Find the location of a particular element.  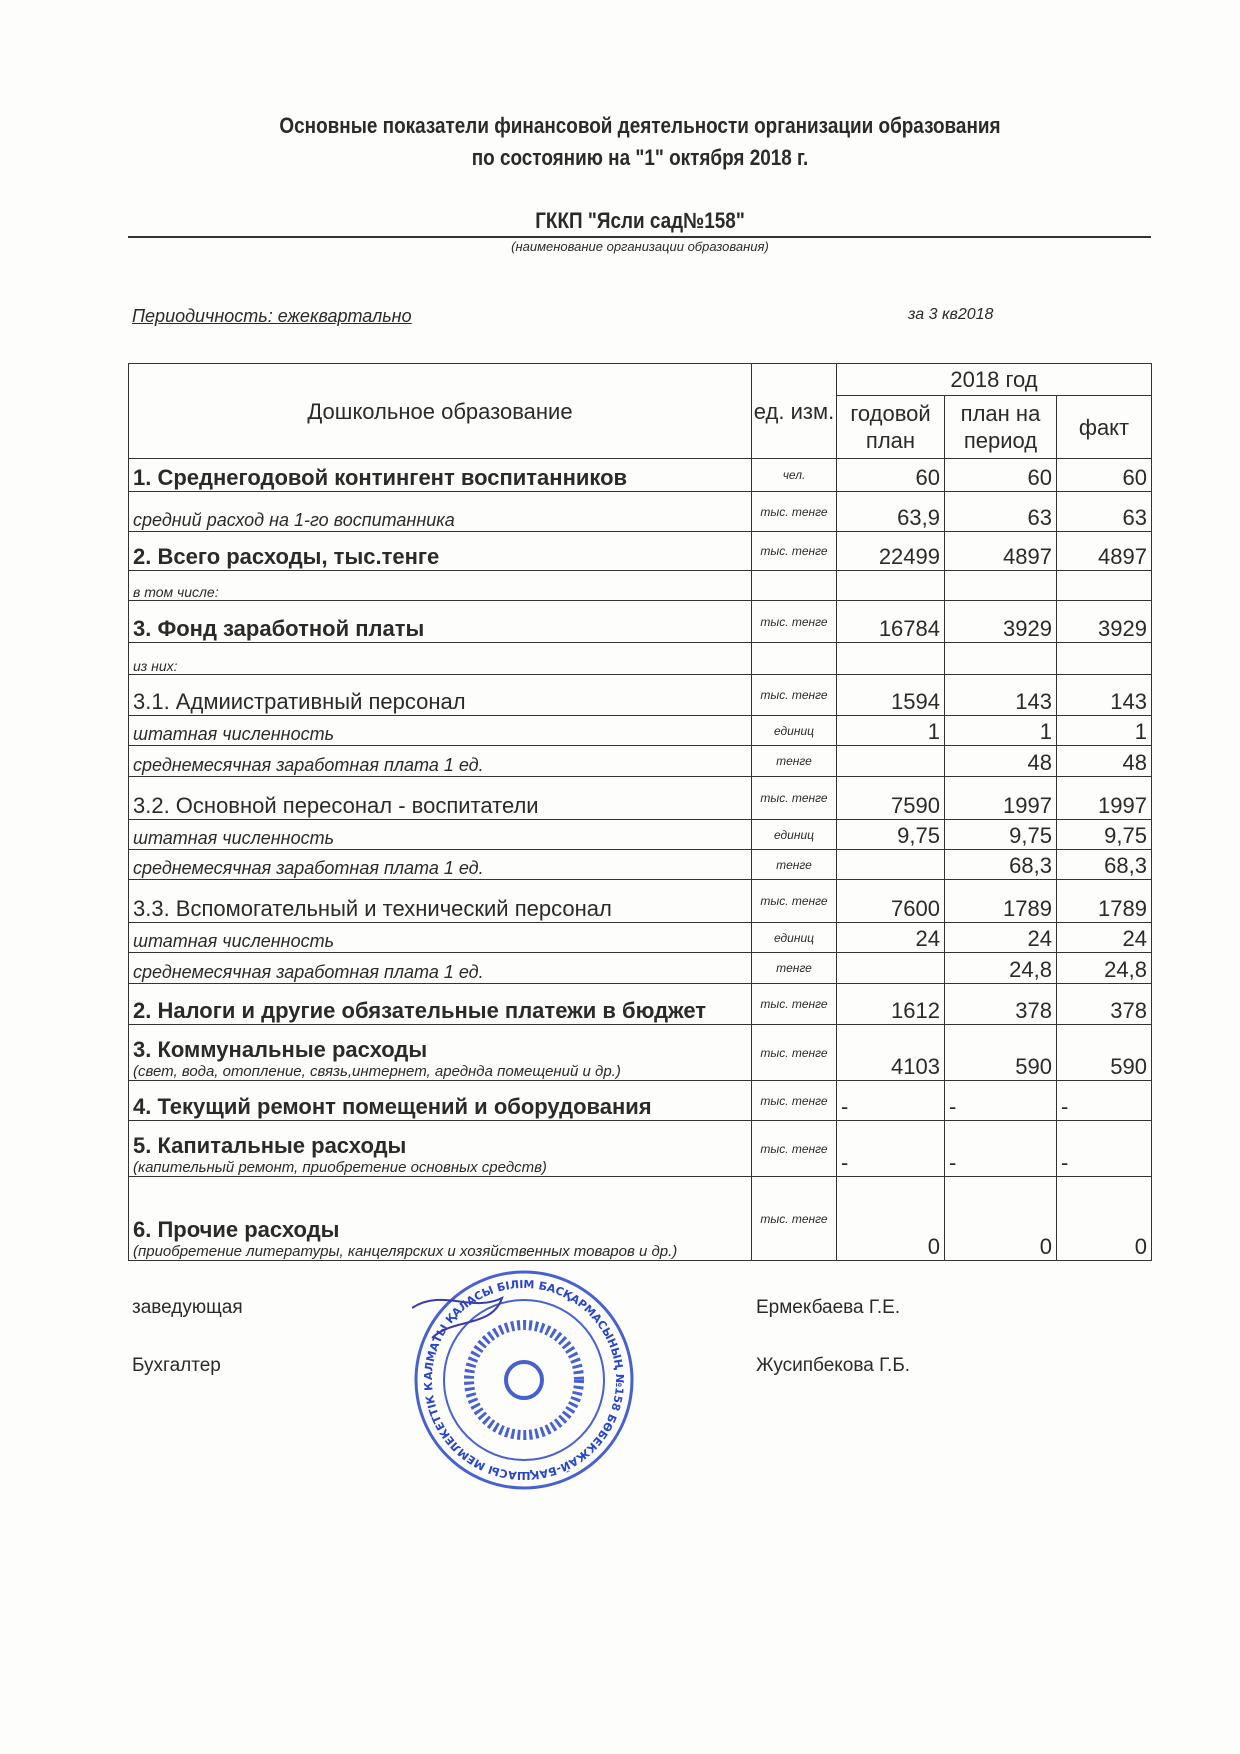

organization-caption: (наименование организации образования) is located at coordinates (640, 246).